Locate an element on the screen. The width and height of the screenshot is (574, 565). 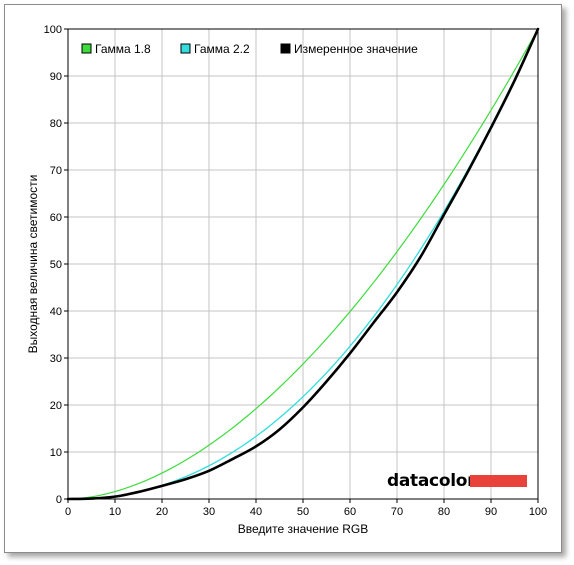
y-tick-label: 50 is located at coordinates (56, 265).